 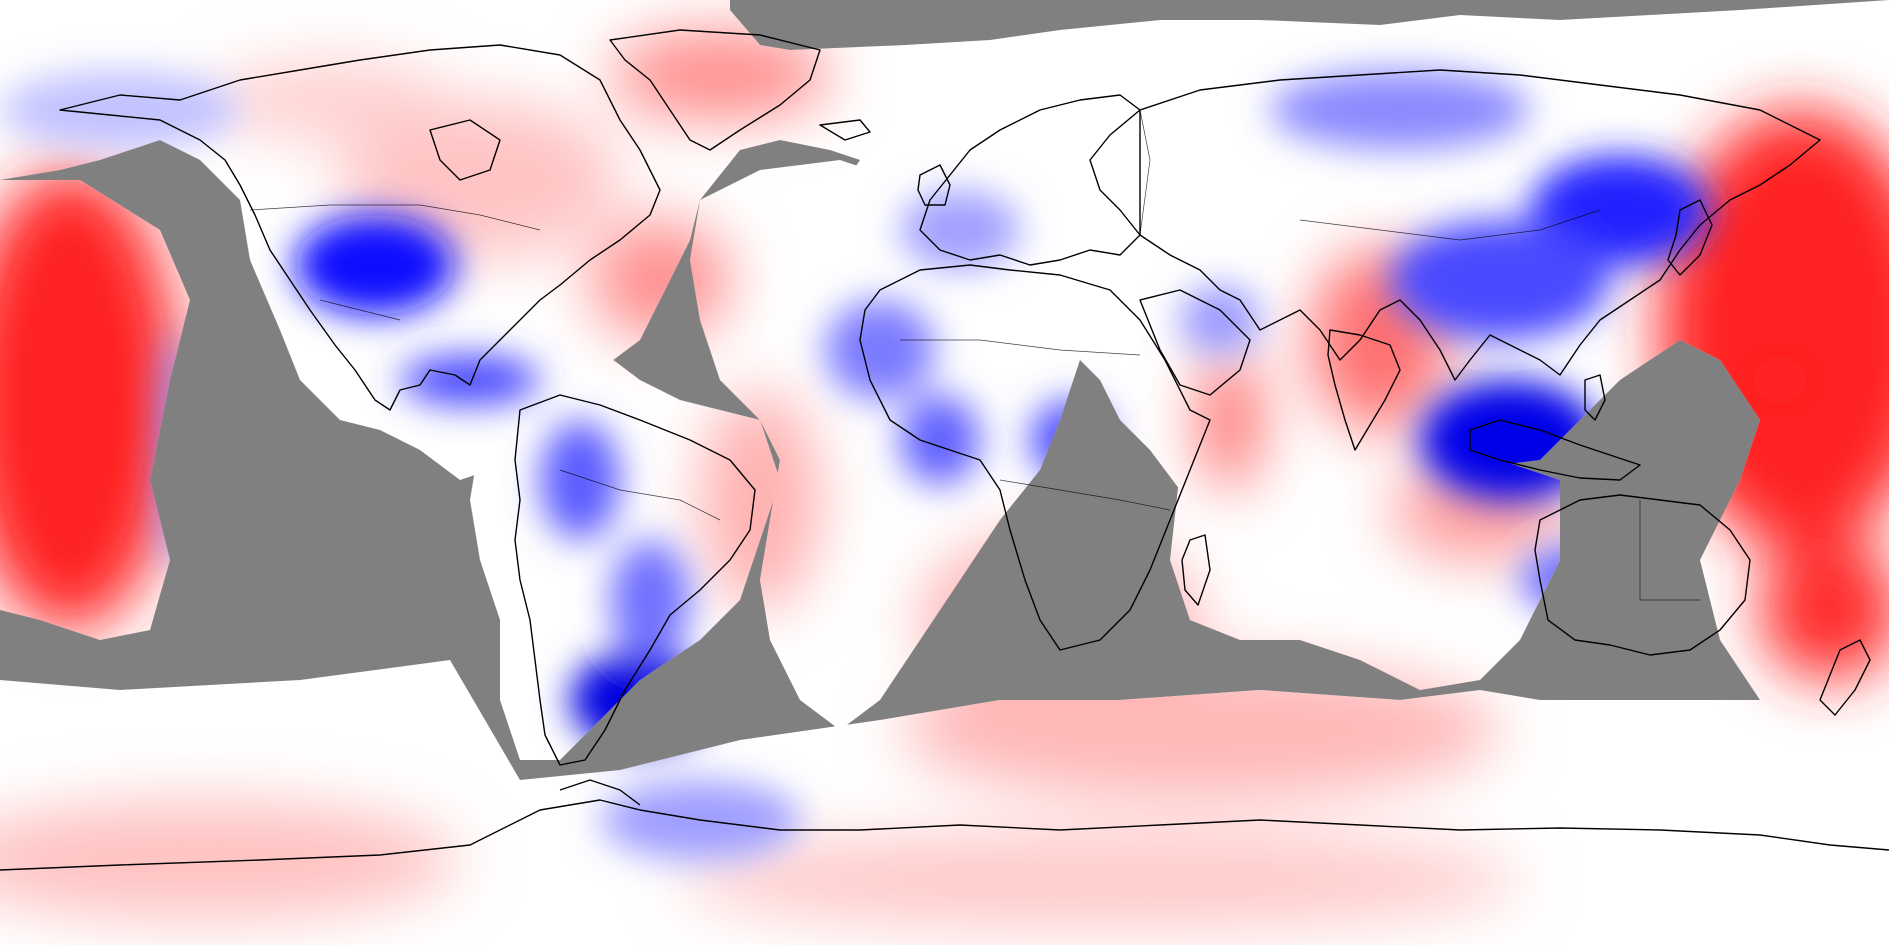 I want to click on coastline-new-zealand, so click(x=1845, y=677).